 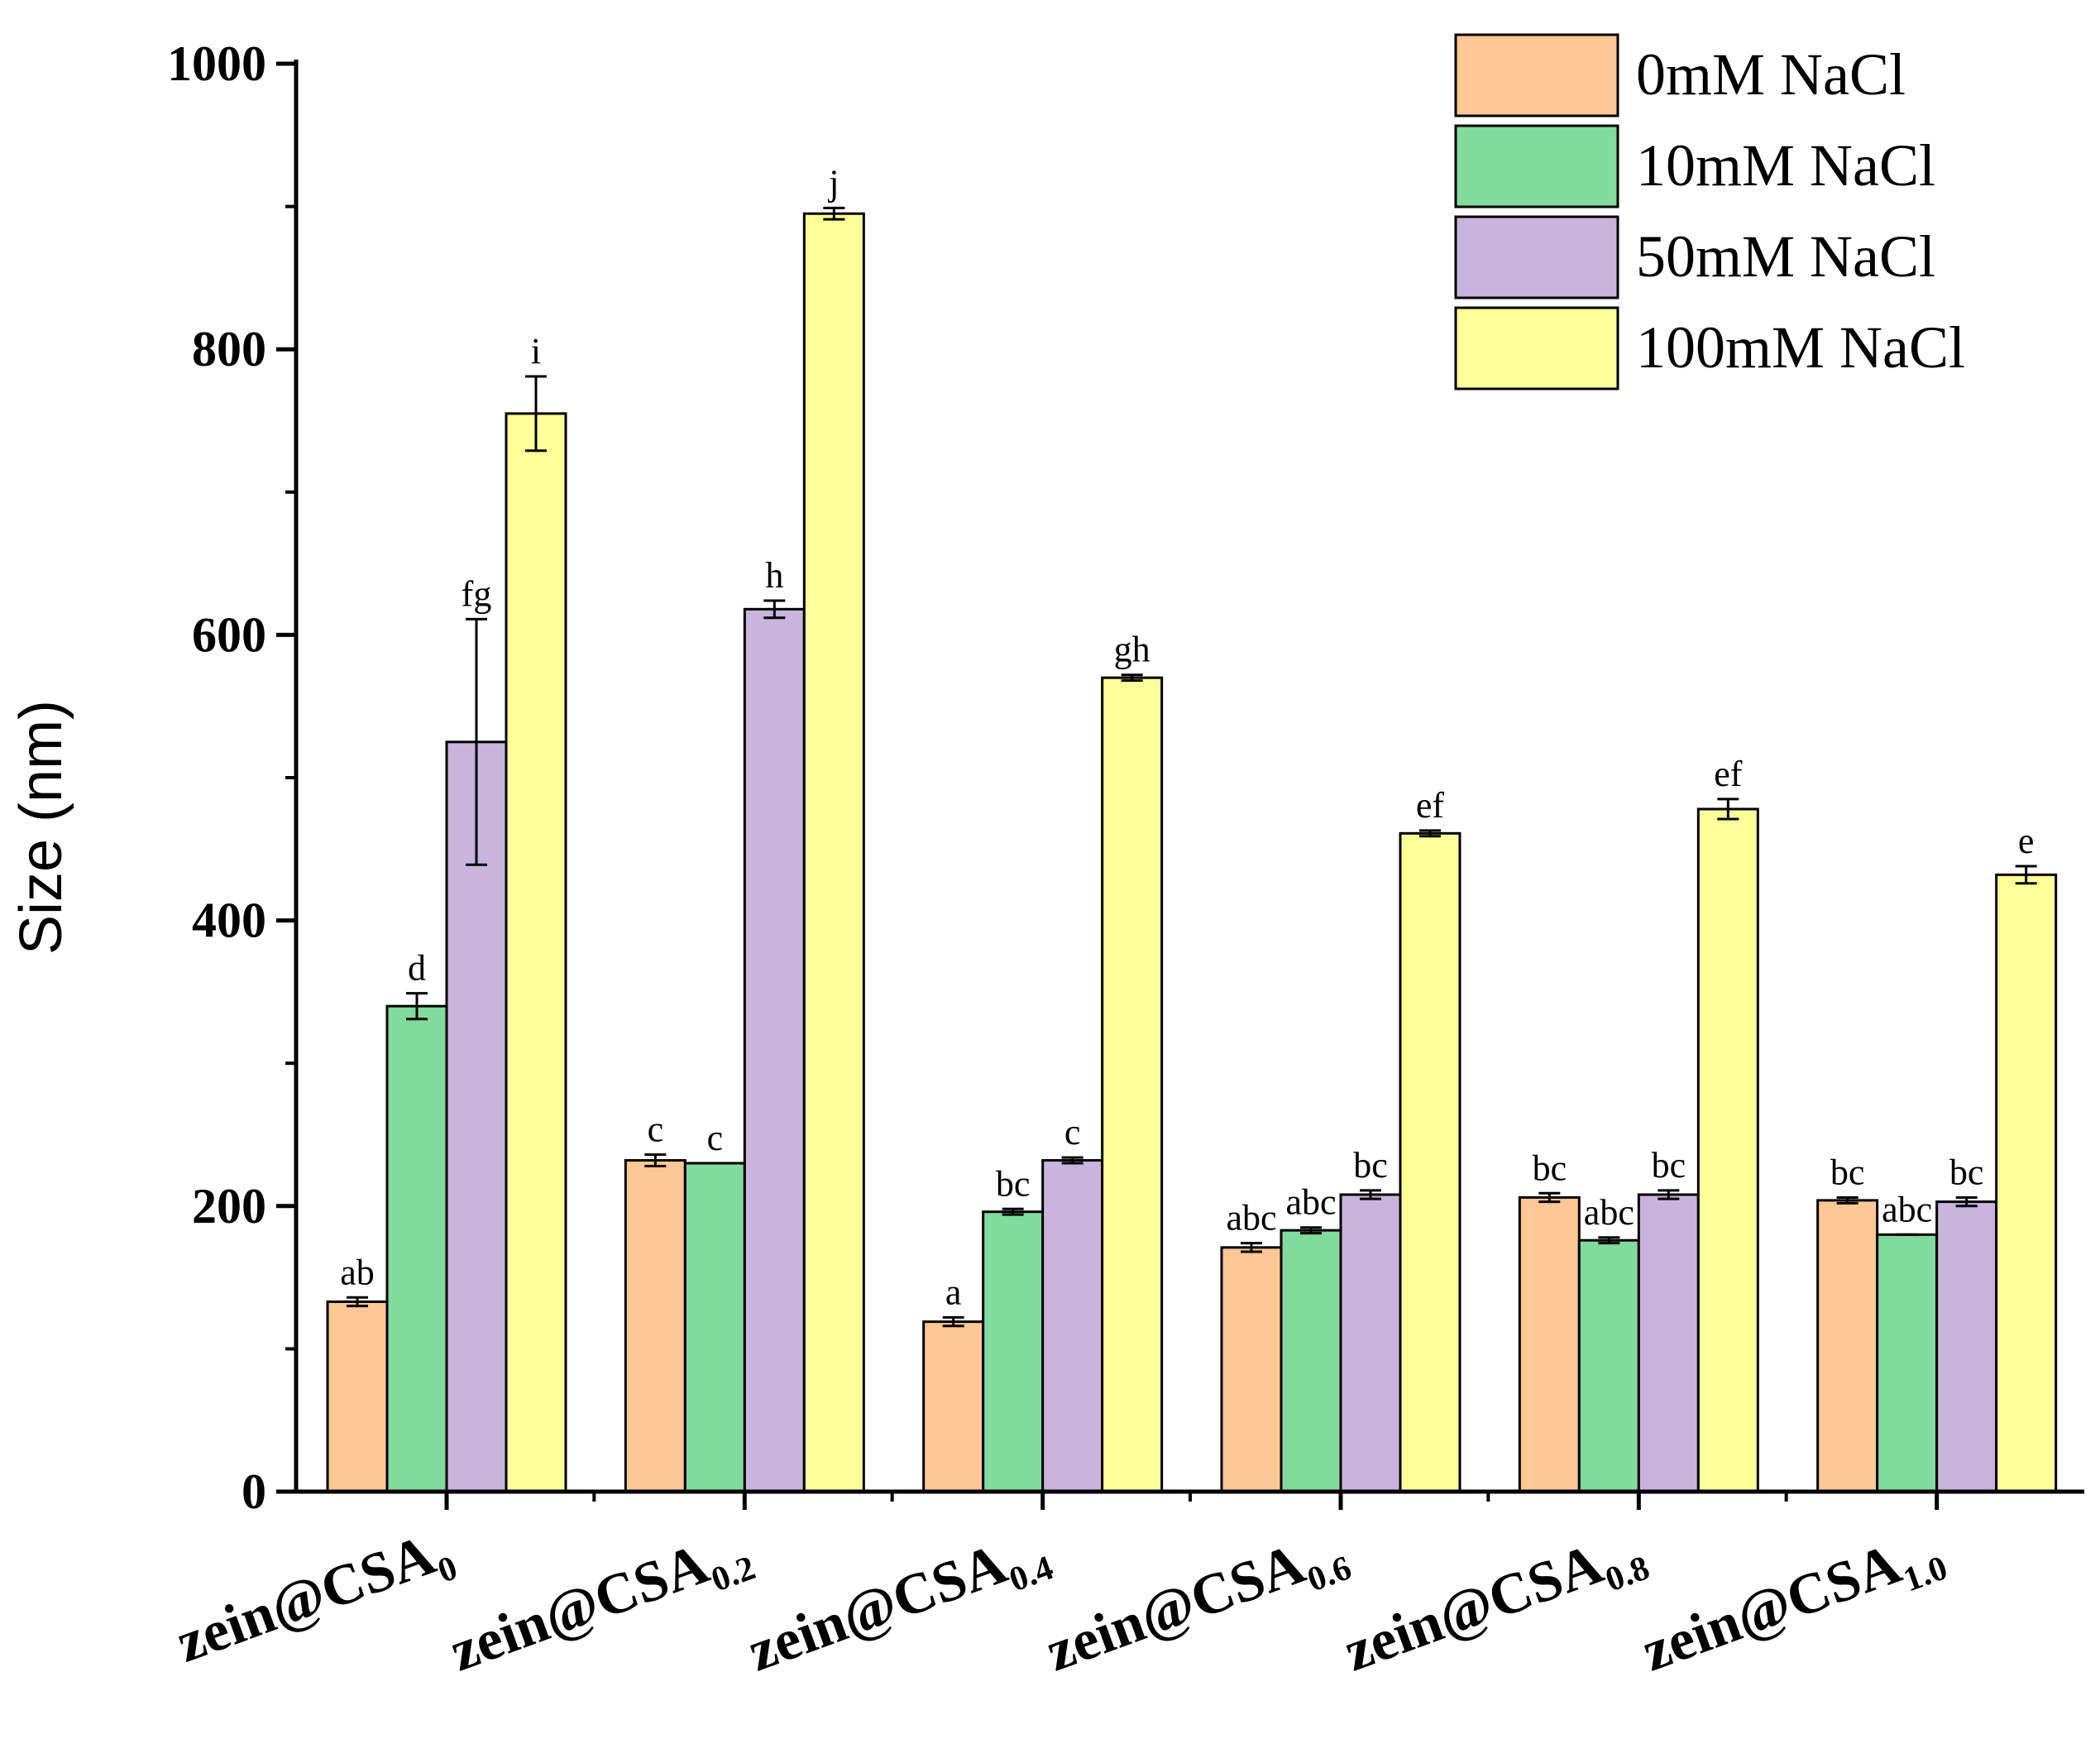 What do you see at coordinates (1132, 650) in the screenshot?
I see `significance-letter: gh` at bounding box center [1132, 650].